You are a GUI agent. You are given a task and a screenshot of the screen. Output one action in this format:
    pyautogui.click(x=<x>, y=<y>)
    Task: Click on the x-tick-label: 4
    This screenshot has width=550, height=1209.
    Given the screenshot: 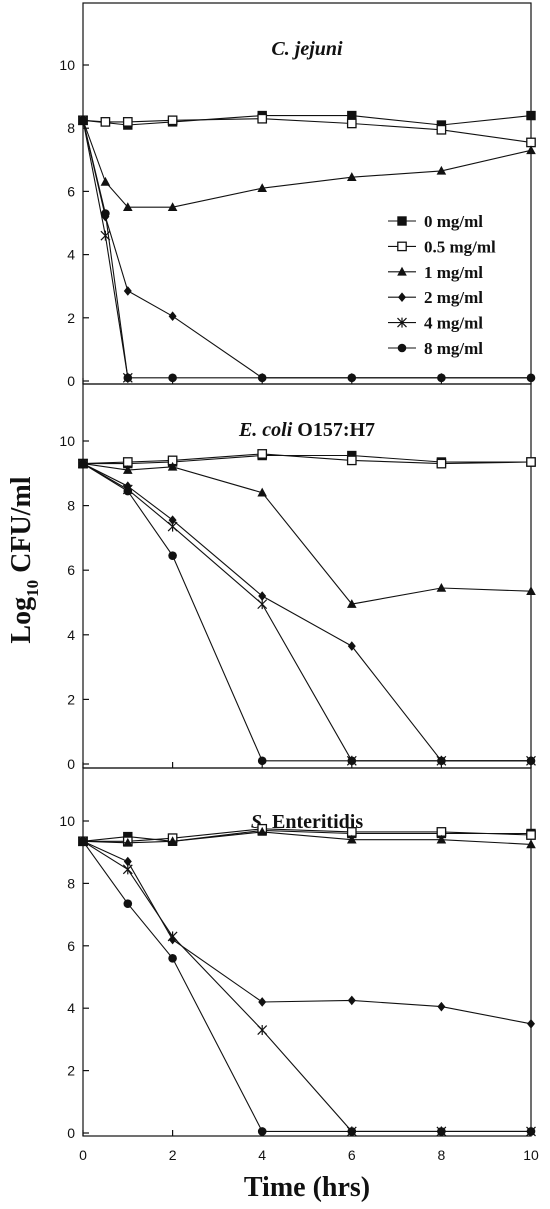 What is the action you would take?
    pyautogui.click(x=262, y=1155)
    